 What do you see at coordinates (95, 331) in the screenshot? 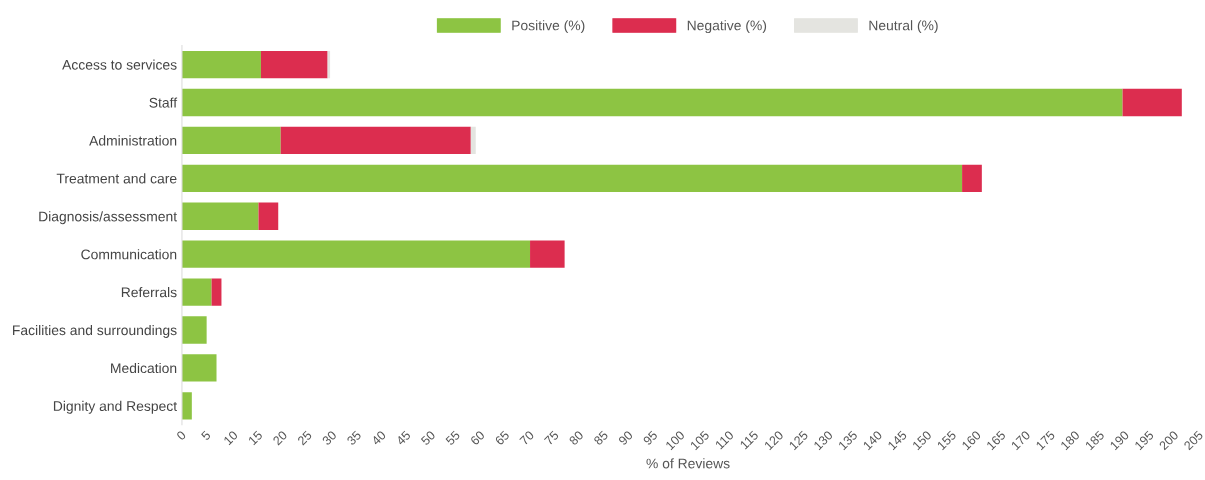
I see `y-tick-label: Facilities and surroundings` at bounding box center [95, 331].